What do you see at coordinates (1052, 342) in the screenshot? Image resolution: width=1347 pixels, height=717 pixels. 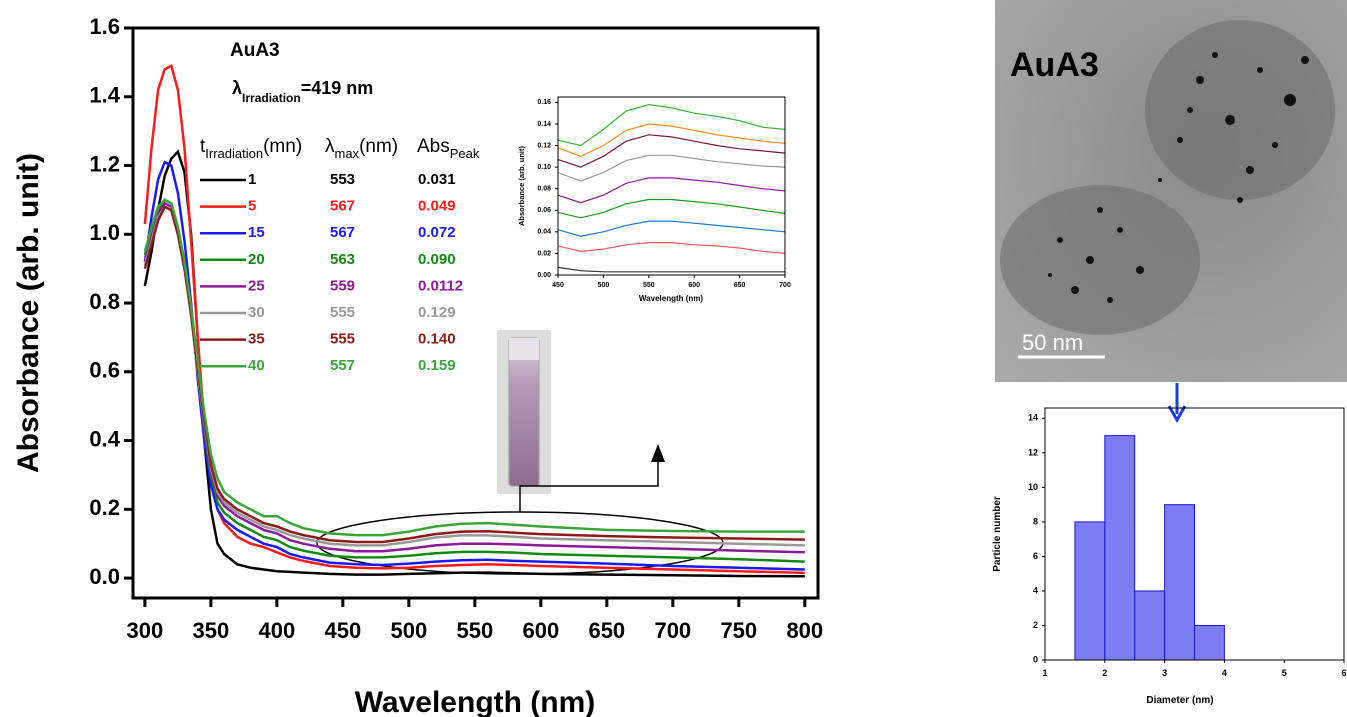 I see `scale-bar-label: 50 nm` at bounding box center [1052, 342].